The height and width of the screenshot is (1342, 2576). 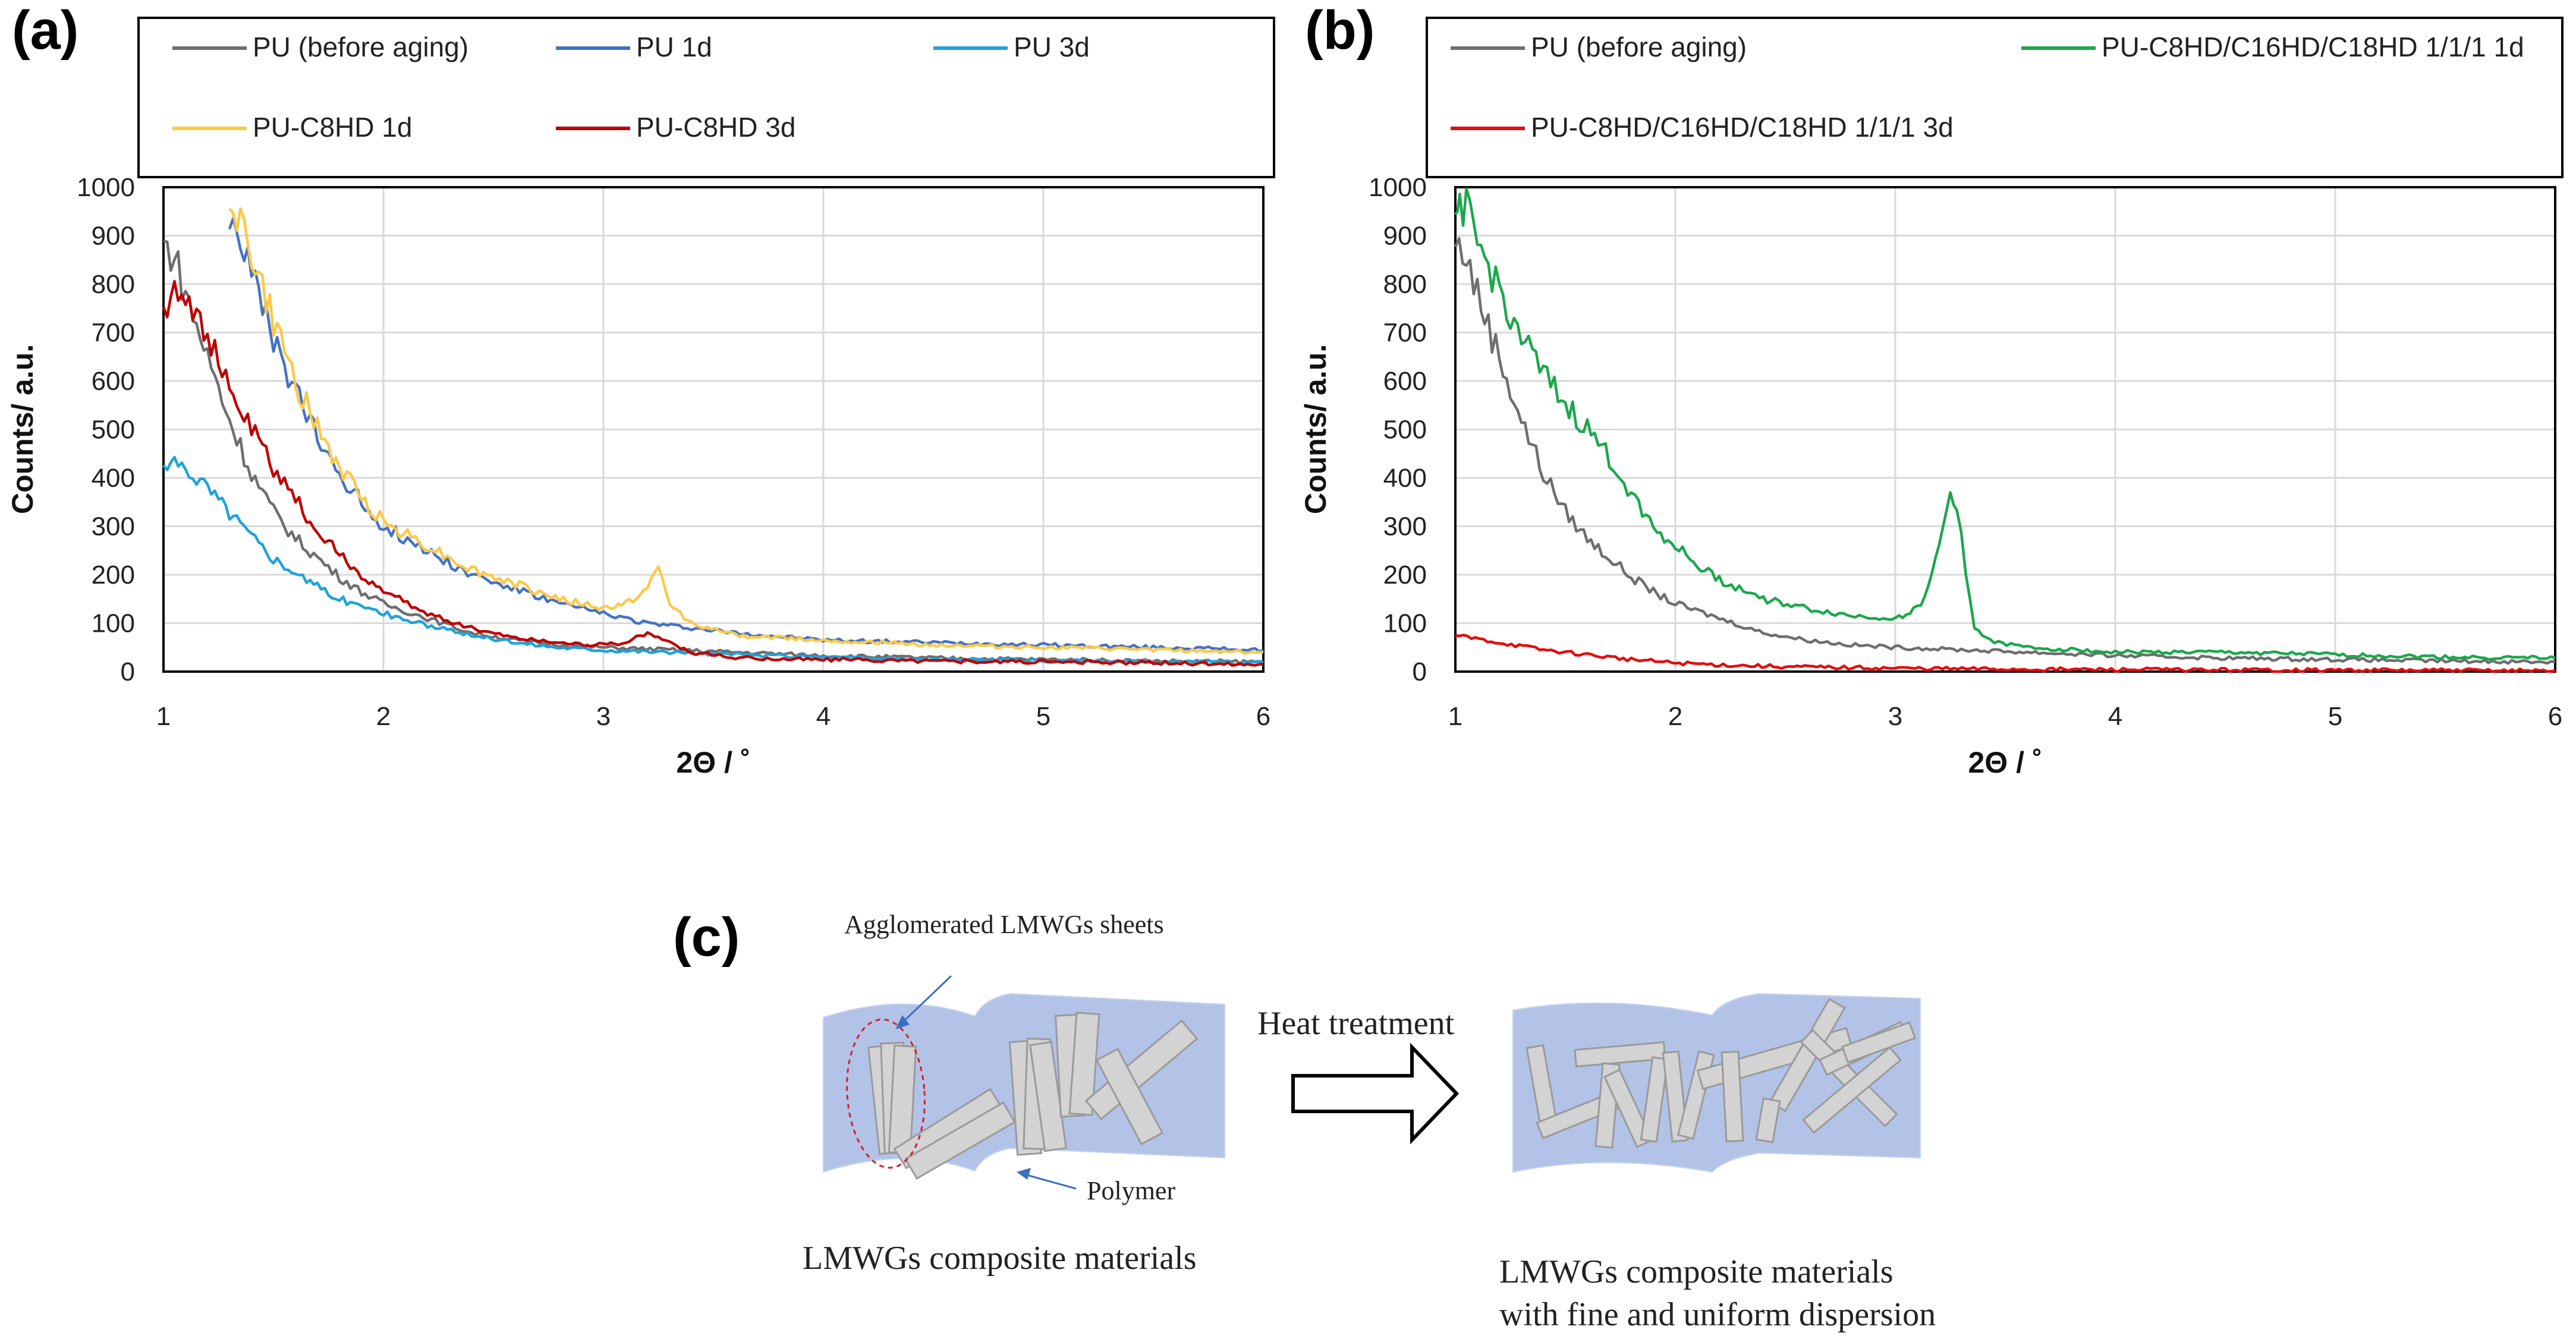 What do you see at coordinates (1340, 30) in the screenshot?
I see `panel-label-b: (b)` at bounding box center [1340, 30].